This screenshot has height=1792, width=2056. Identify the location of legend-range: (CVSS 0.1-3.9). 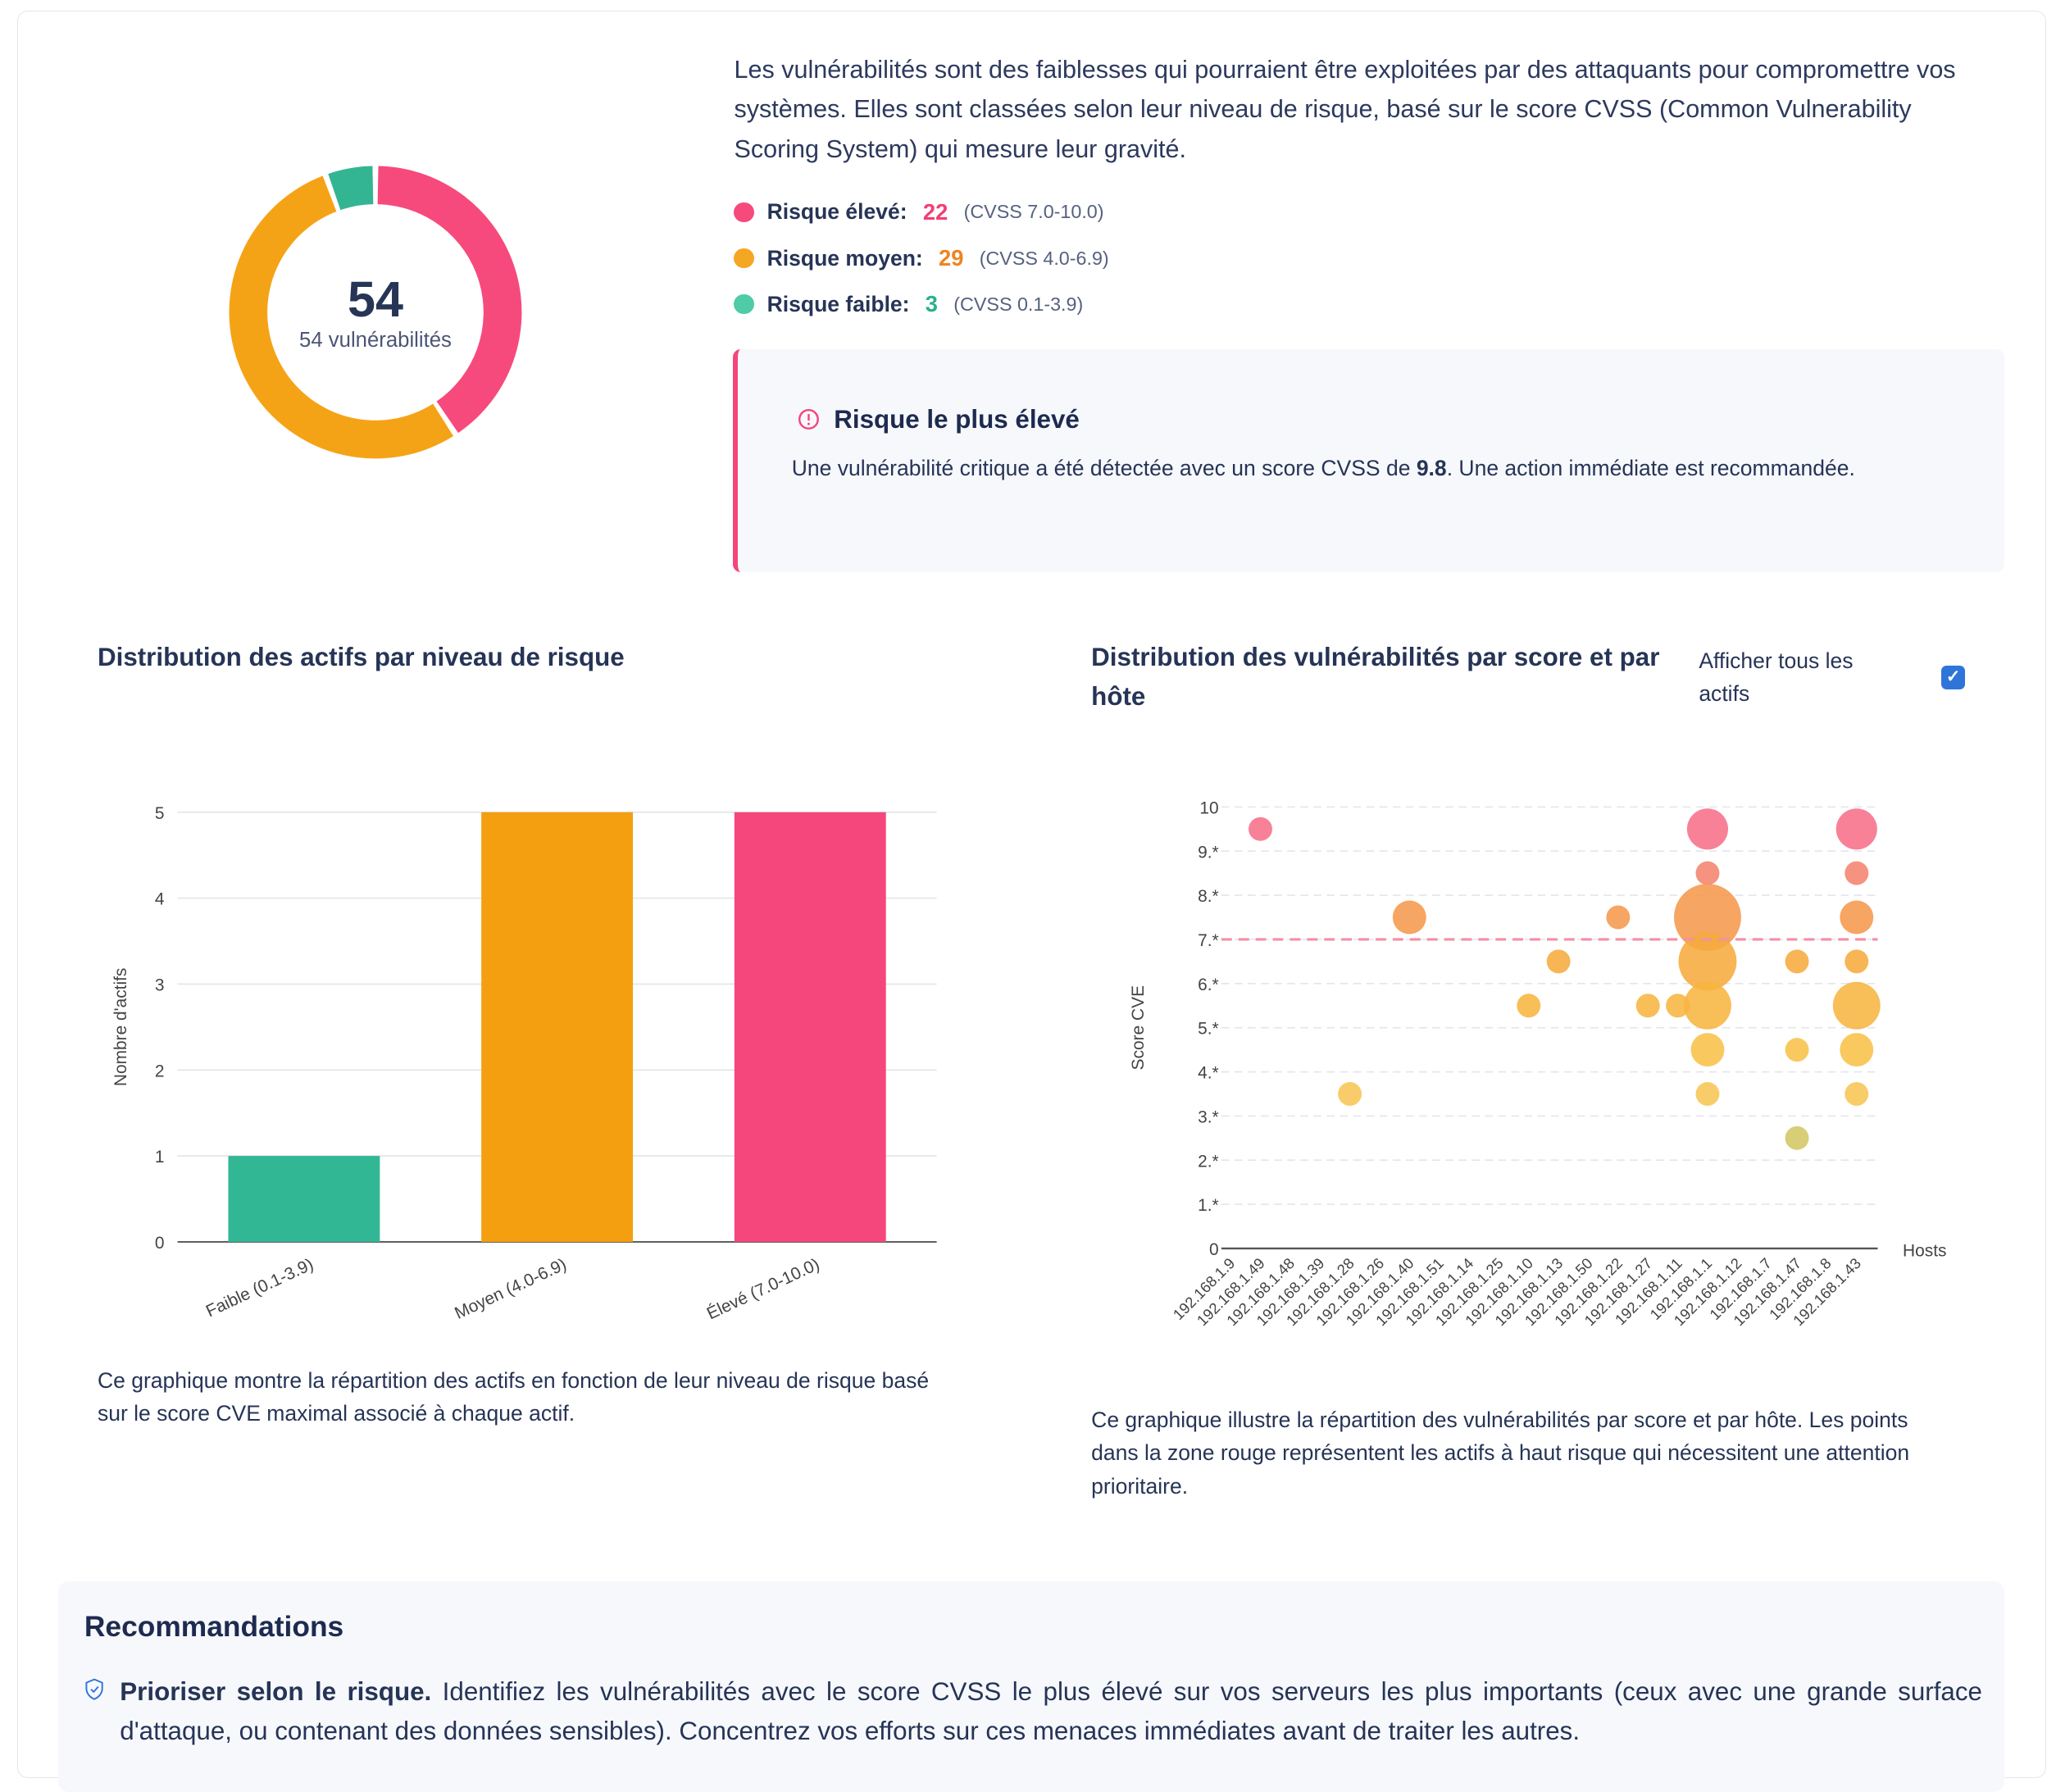
(1019, 304).